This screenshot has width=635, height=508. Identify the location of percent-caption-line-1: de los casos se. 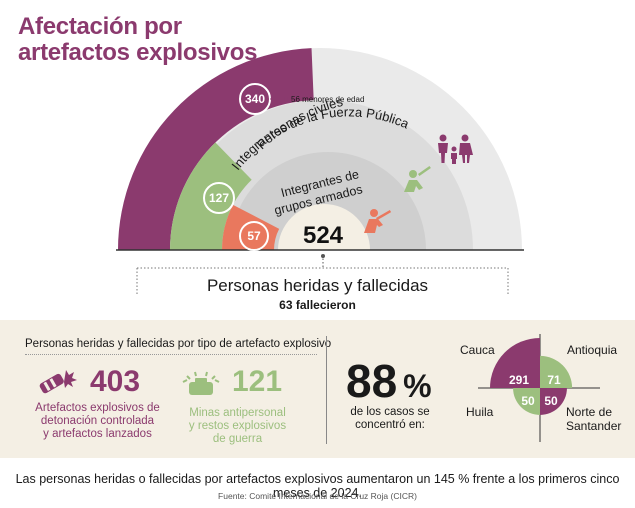
(390, 412).